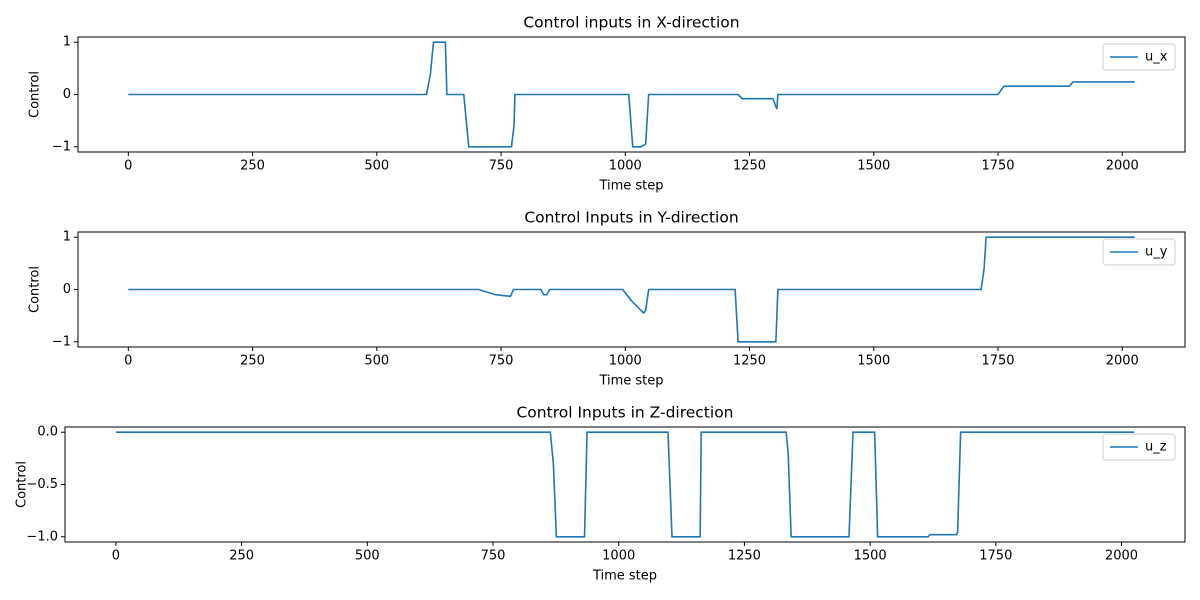 The width and height of the screenshot is (1200, 600). I want to click on subplot-title: Control Inputs in Y-direction, so click(631, 218).